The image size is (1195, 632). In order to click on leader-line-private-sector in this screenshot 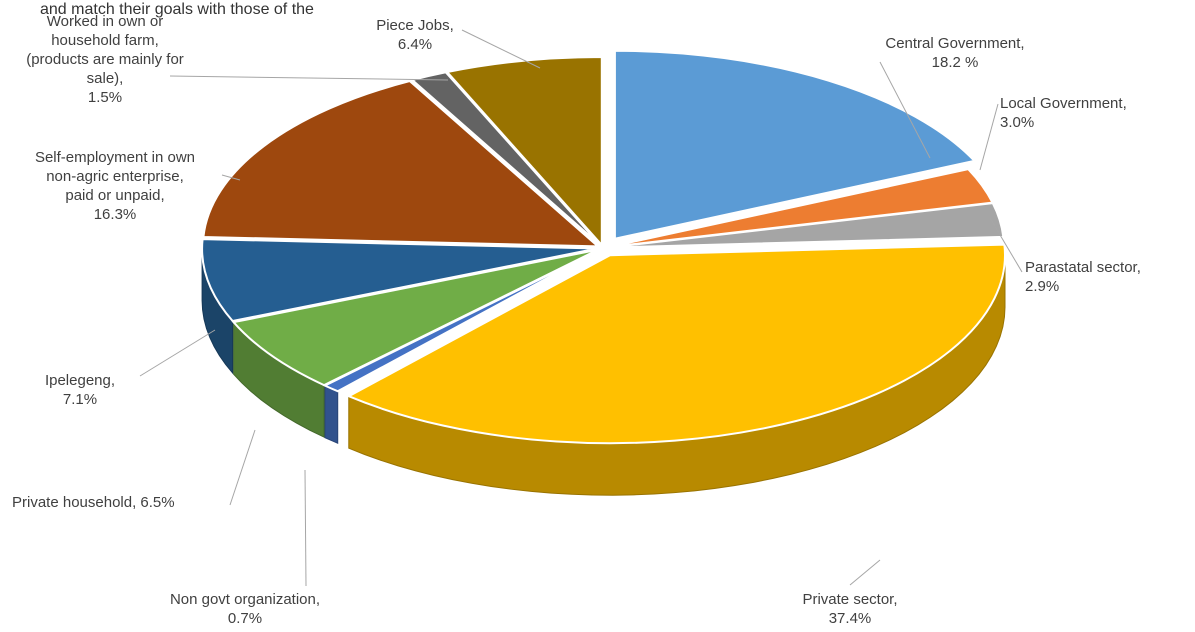, I will do `click(865, 572)`.